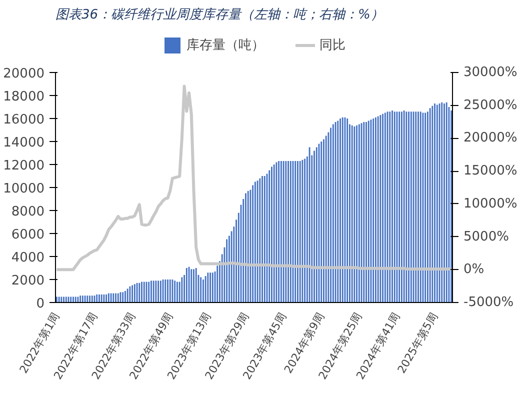  What do you see at coordinates (225, 45) in the screenshot?
I see `legend-label: 库存量（吨）` at bounding box center [225, 45].